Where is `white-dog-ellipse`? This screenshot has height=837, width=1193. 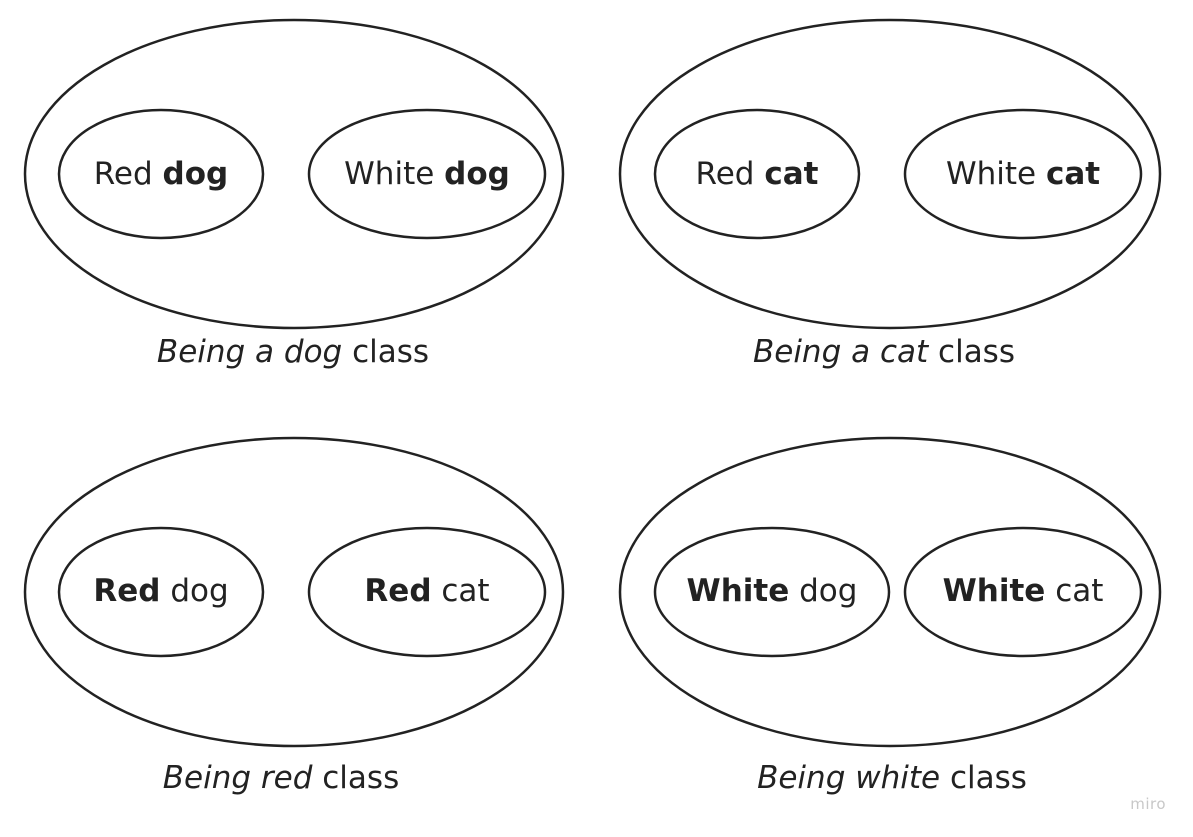 white-dog-ellipse is located at coordinates (427, 174).